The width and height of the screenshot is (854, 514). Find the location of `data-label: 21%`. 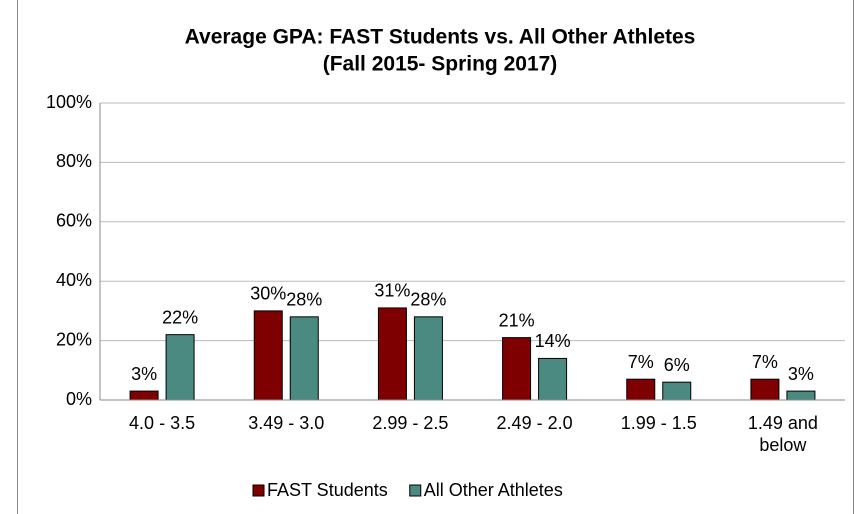

data-label: 21% is located at coordinates (517, 320).